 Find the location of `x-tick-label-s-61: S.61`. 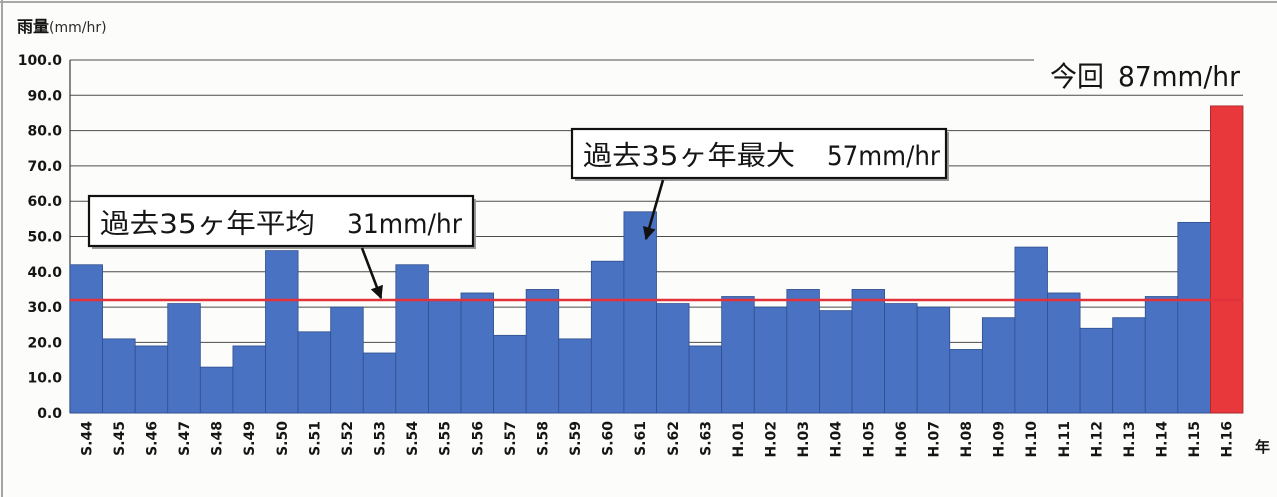

x-tick-label-s-61: S.61 is located at coordinates (641, 438).